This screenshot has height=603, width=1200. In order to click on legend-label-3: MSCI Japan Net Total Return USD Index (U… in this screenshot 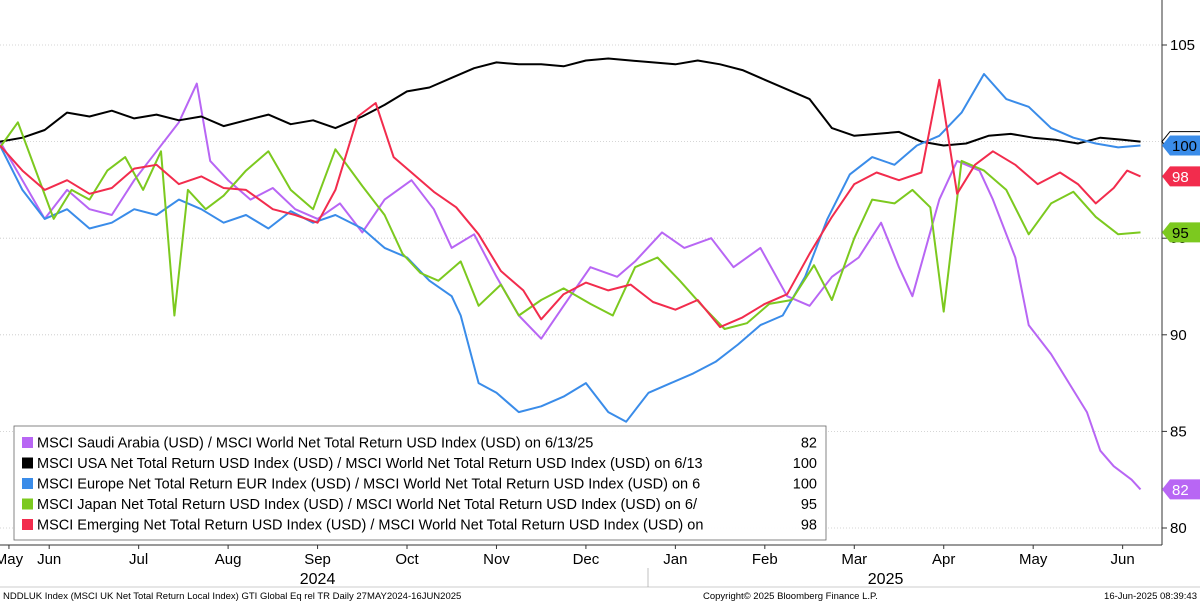, I will do `click(367, 505)`.